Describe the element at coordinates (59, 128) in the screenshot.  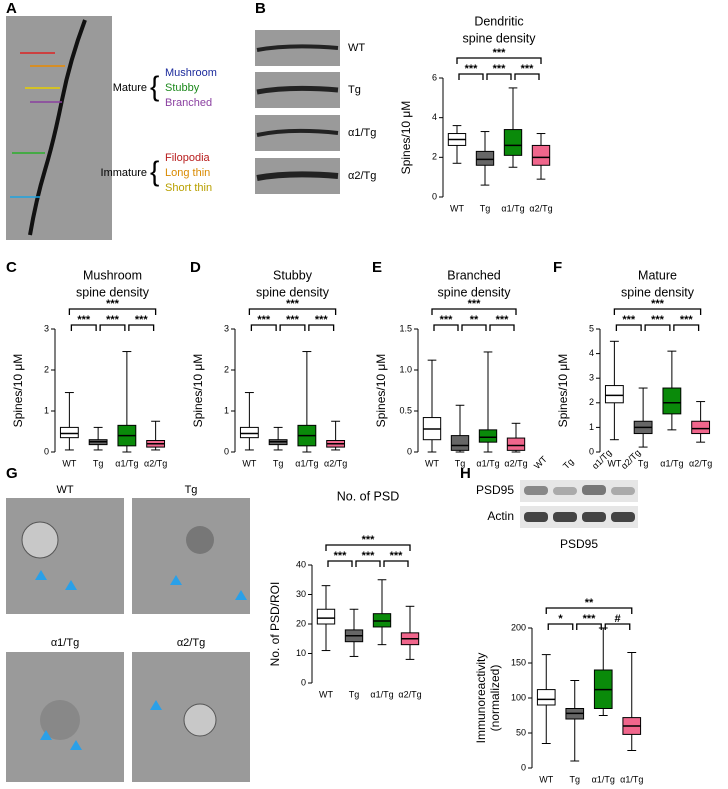
I see `micrograph` at that location.